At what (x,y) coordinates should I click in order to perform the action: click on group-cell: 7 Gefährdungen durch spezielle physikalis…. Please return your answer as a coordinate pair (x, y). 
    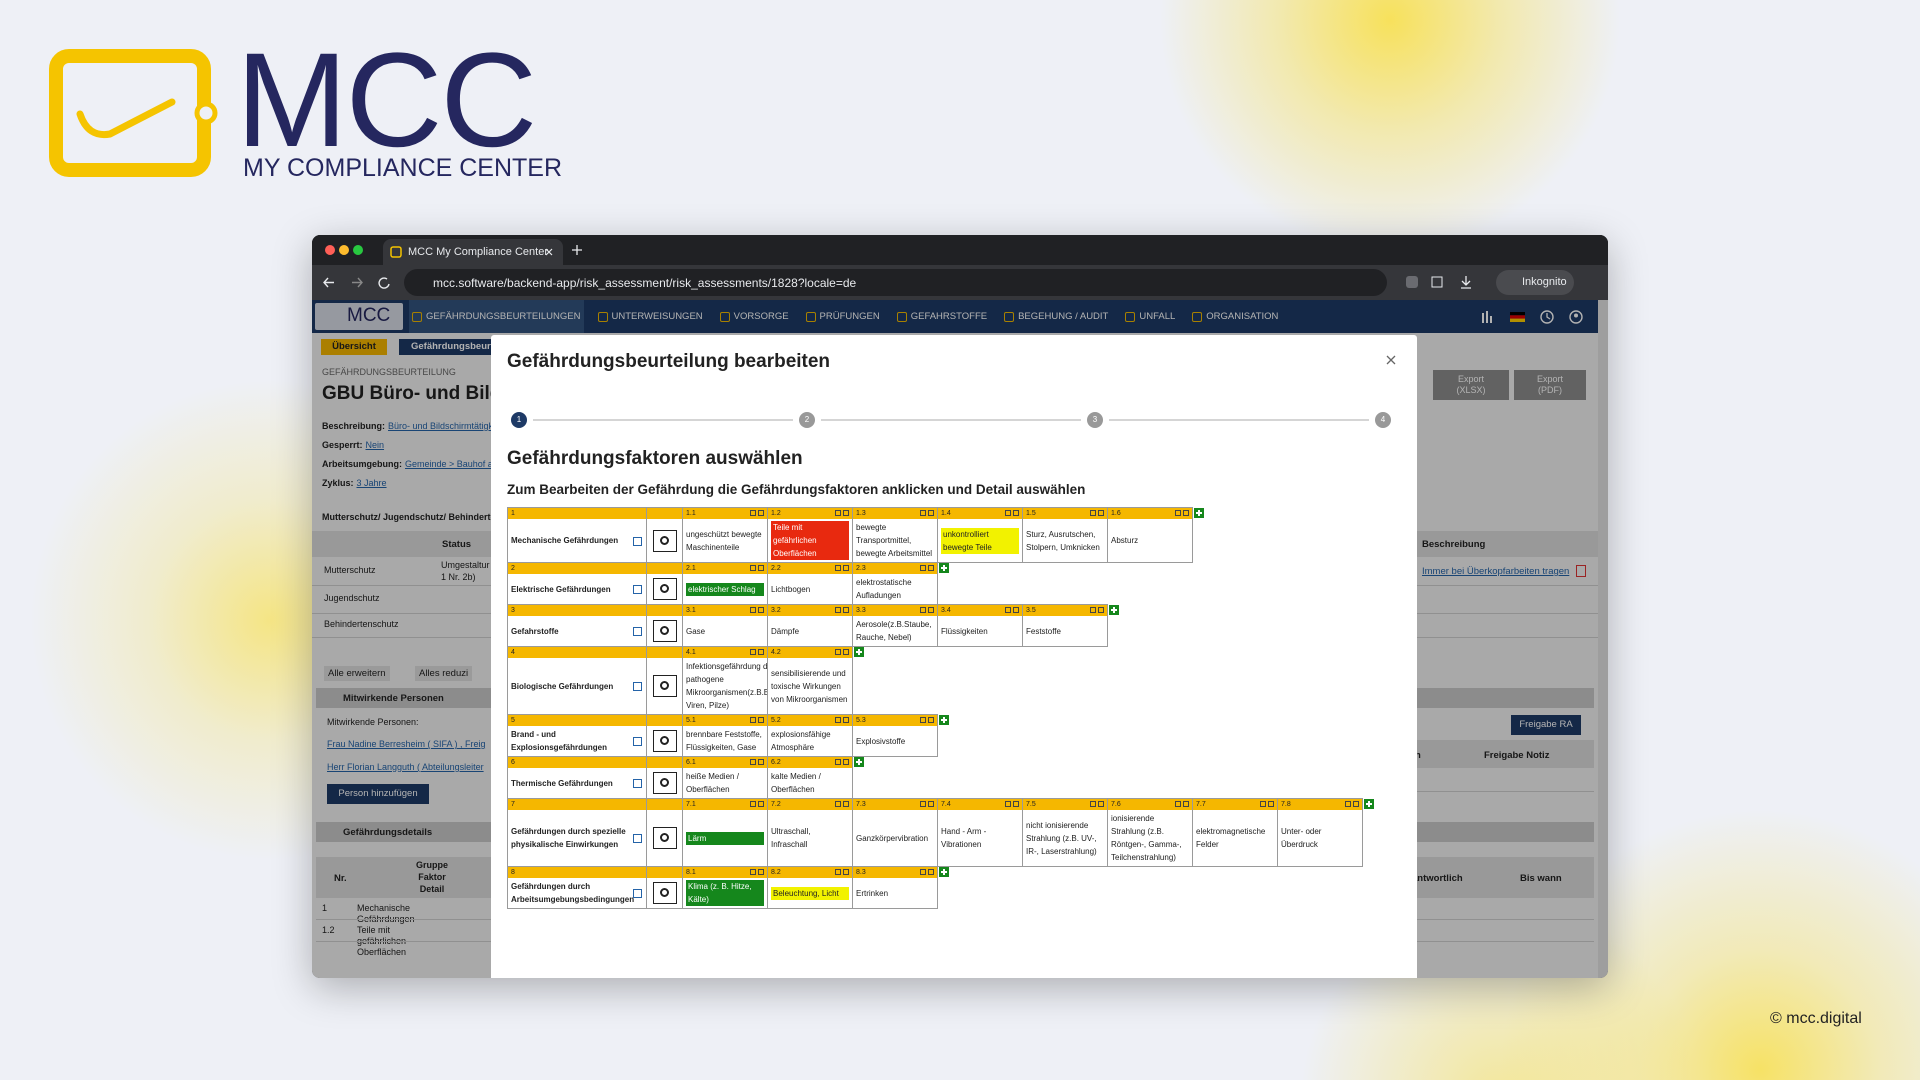
    Looking at the image, I should click on (577, 832).